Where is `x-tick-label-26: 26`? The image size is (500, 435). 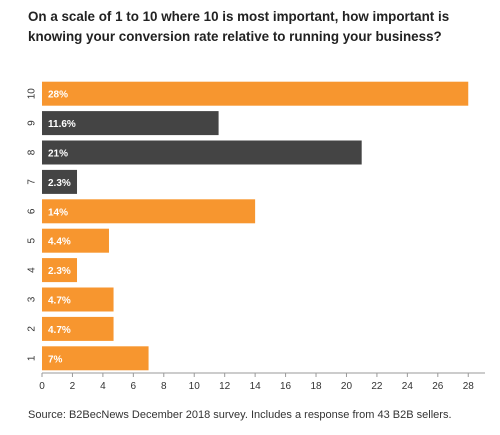
x-tick-label-26: 26 is located at coordinates (438, 386).